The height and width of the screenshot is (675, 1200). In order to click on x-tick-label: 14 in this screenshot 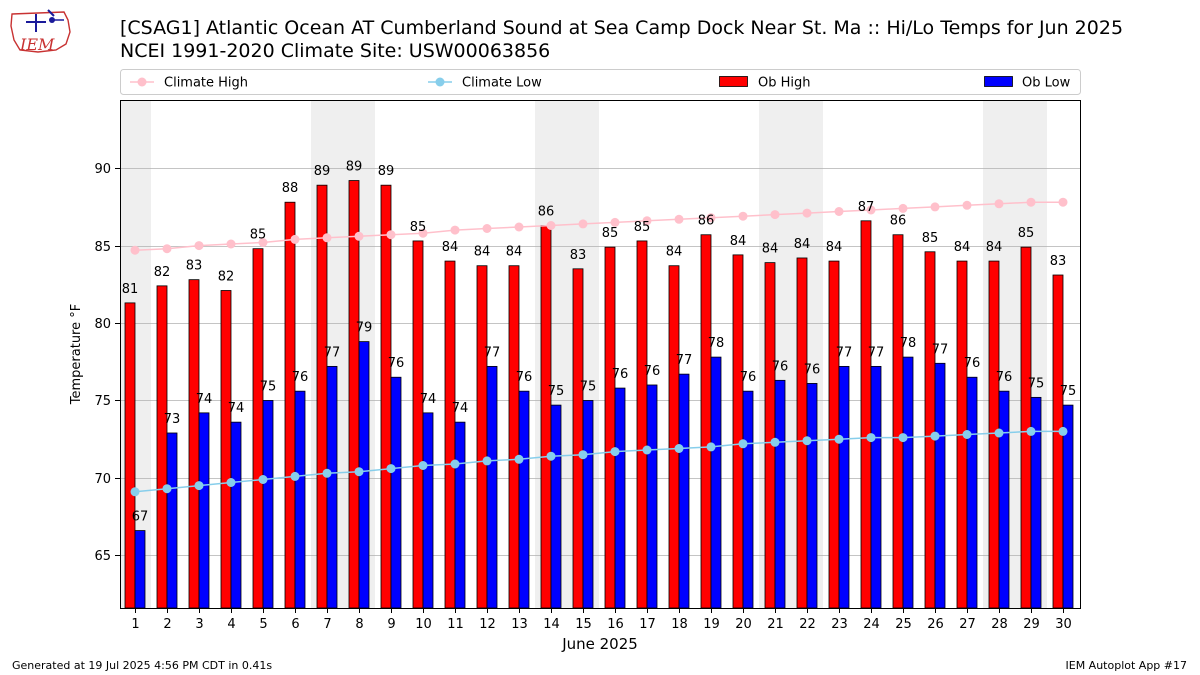, I will do `click(551, 624)`.